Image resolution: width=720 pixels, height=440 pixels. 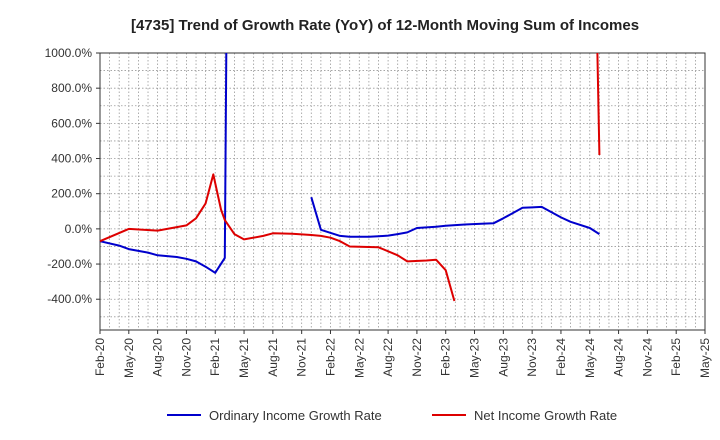 I want to click on x-tick-label: Feb-25, so click(x=676, y=357).